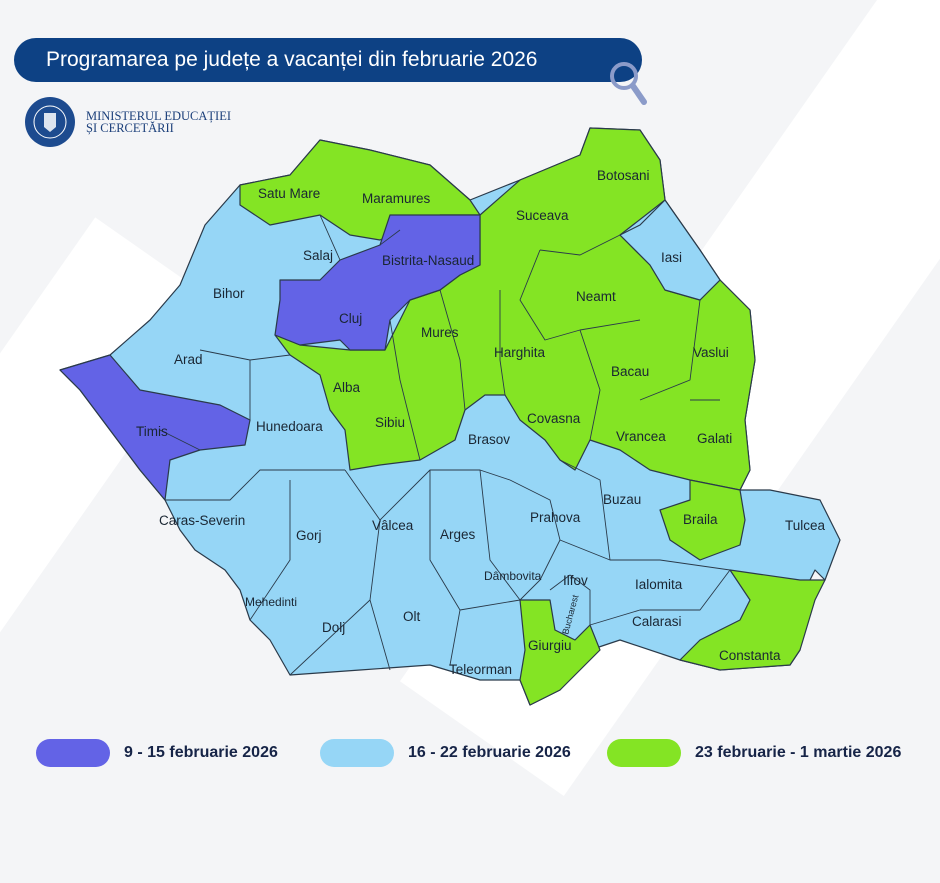 Image resolution: width=940 pixels, height=883 pixels. Describe the element at coordinates (318, 255) in the screenshot. I see `label-salaj: Salaj` at that location.